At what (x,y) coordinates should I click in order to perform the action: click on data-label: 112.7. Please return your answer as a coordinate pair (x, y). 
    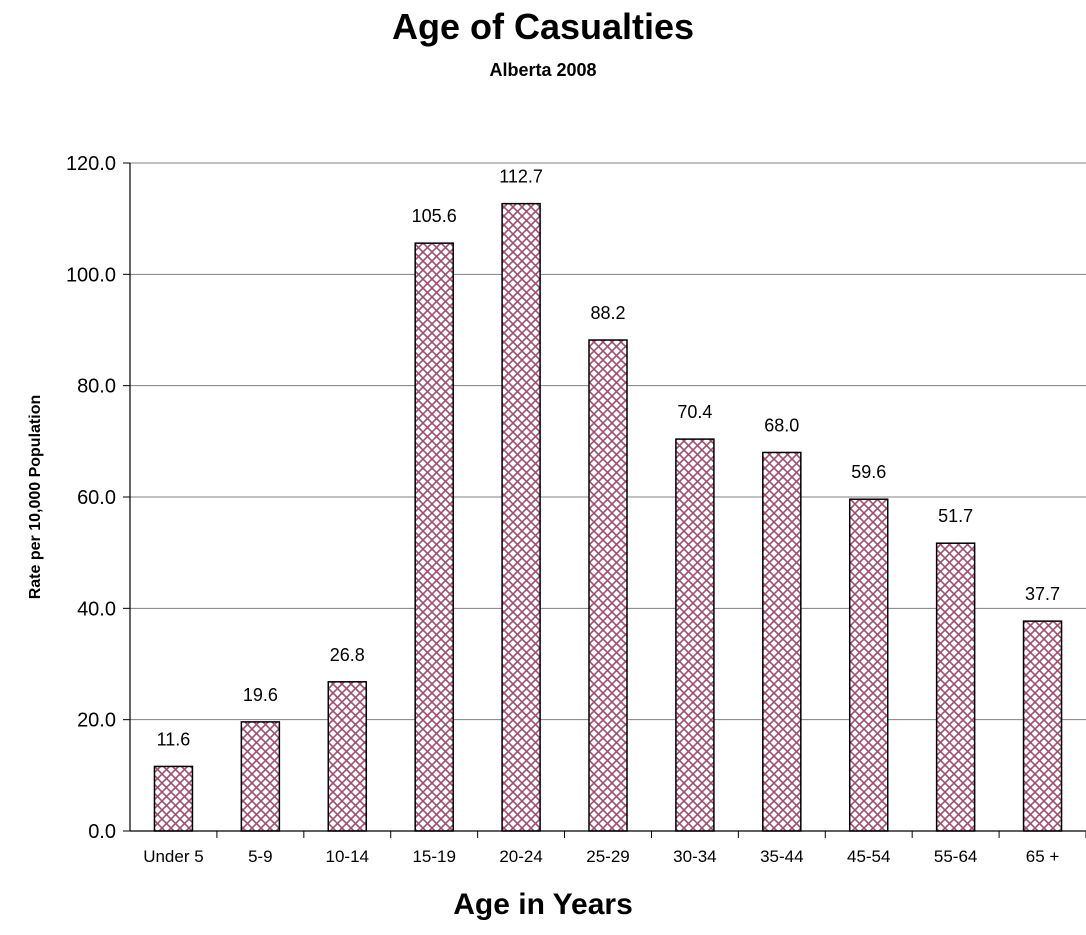
    Looking at the image, I should click on (521, 177).